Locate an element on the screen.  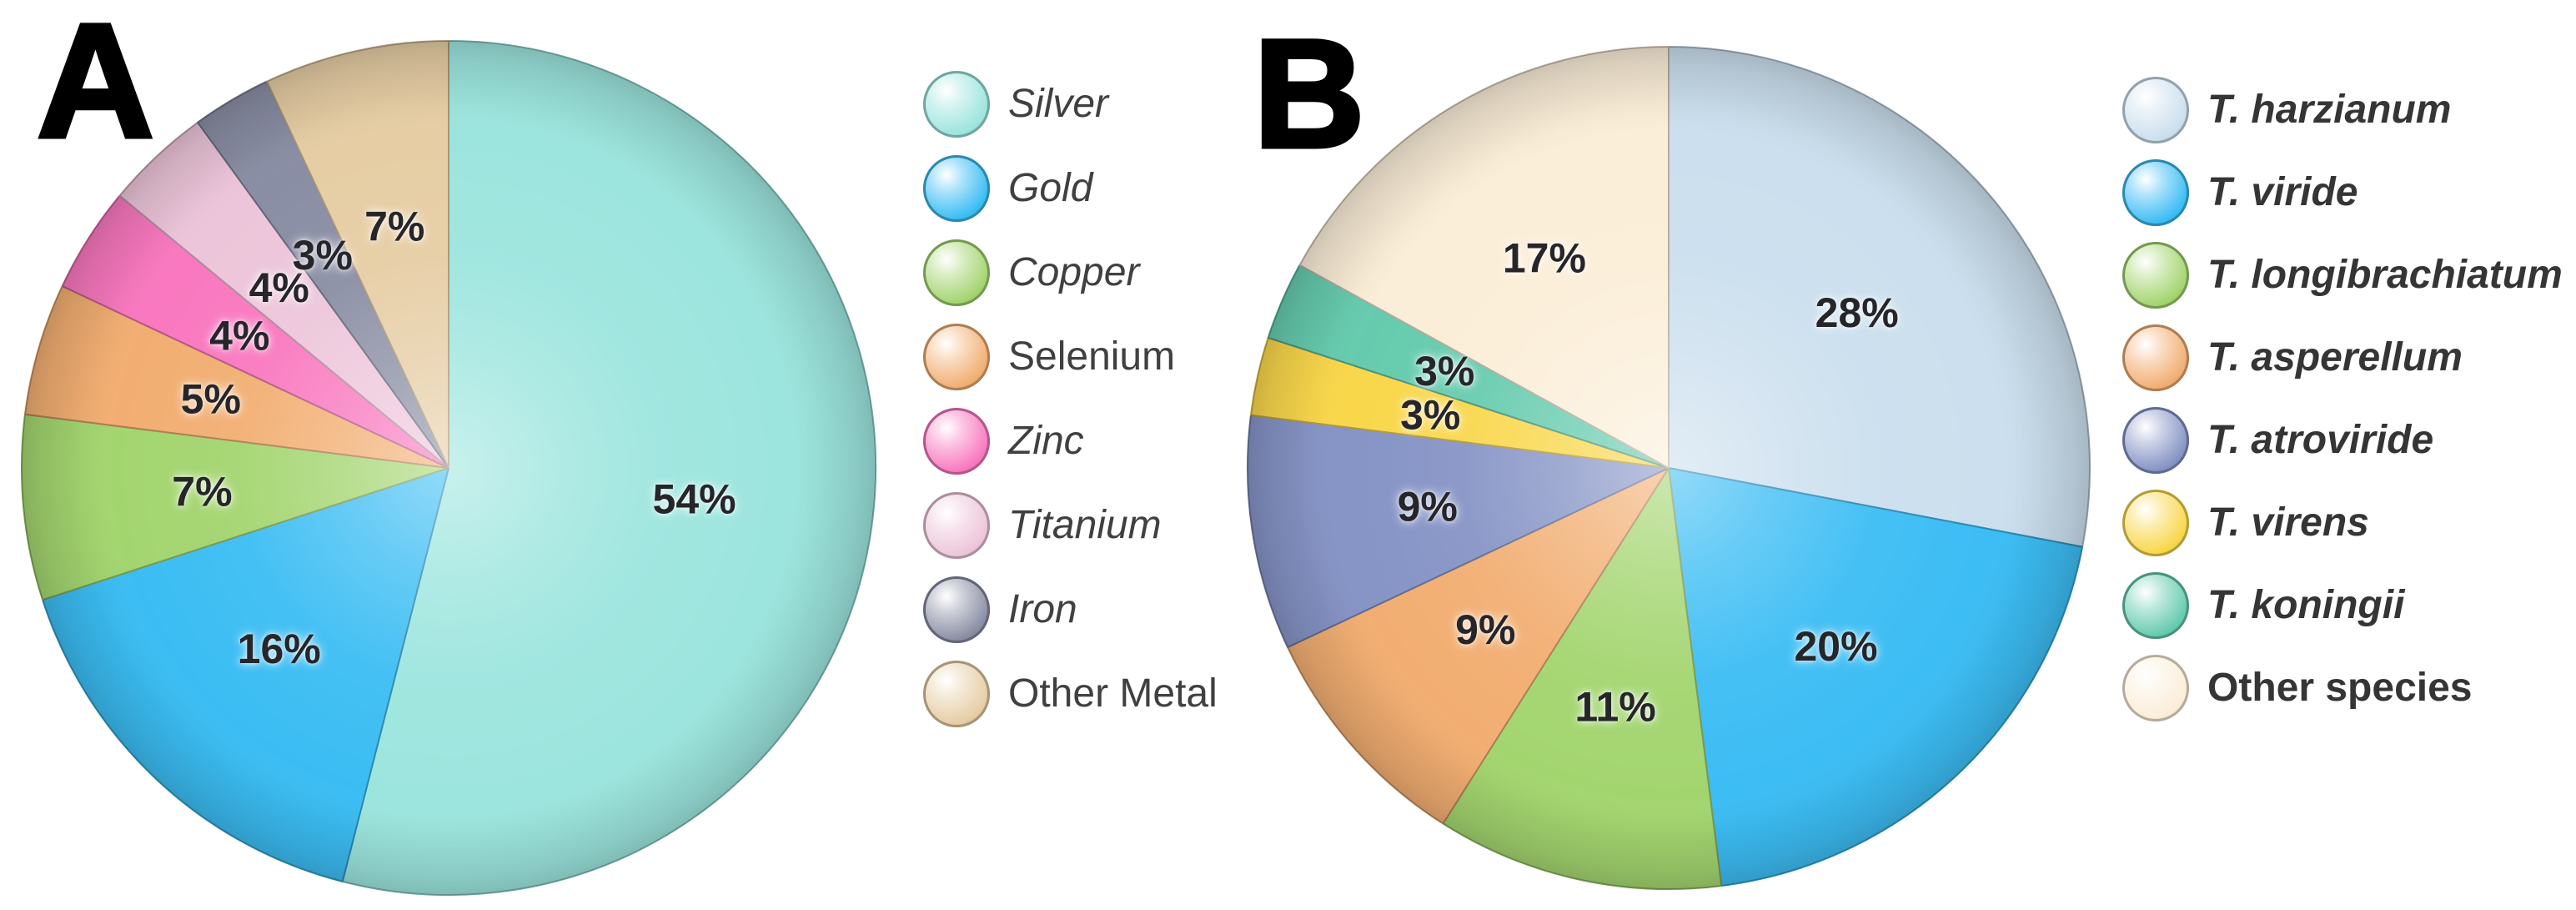
legend-a-label-iron: Iron is located at coordinates (1042, 609).